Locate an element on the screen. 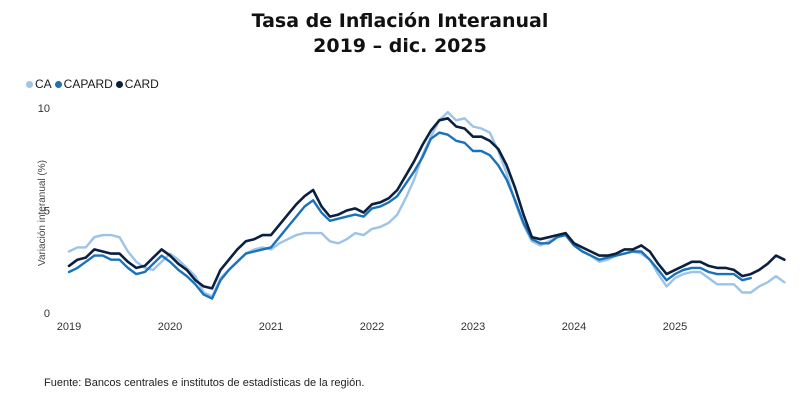 The height and width of the screenshot is (406, 800). legend-label-capard: CAPARD is located at coordinates (88, 84).